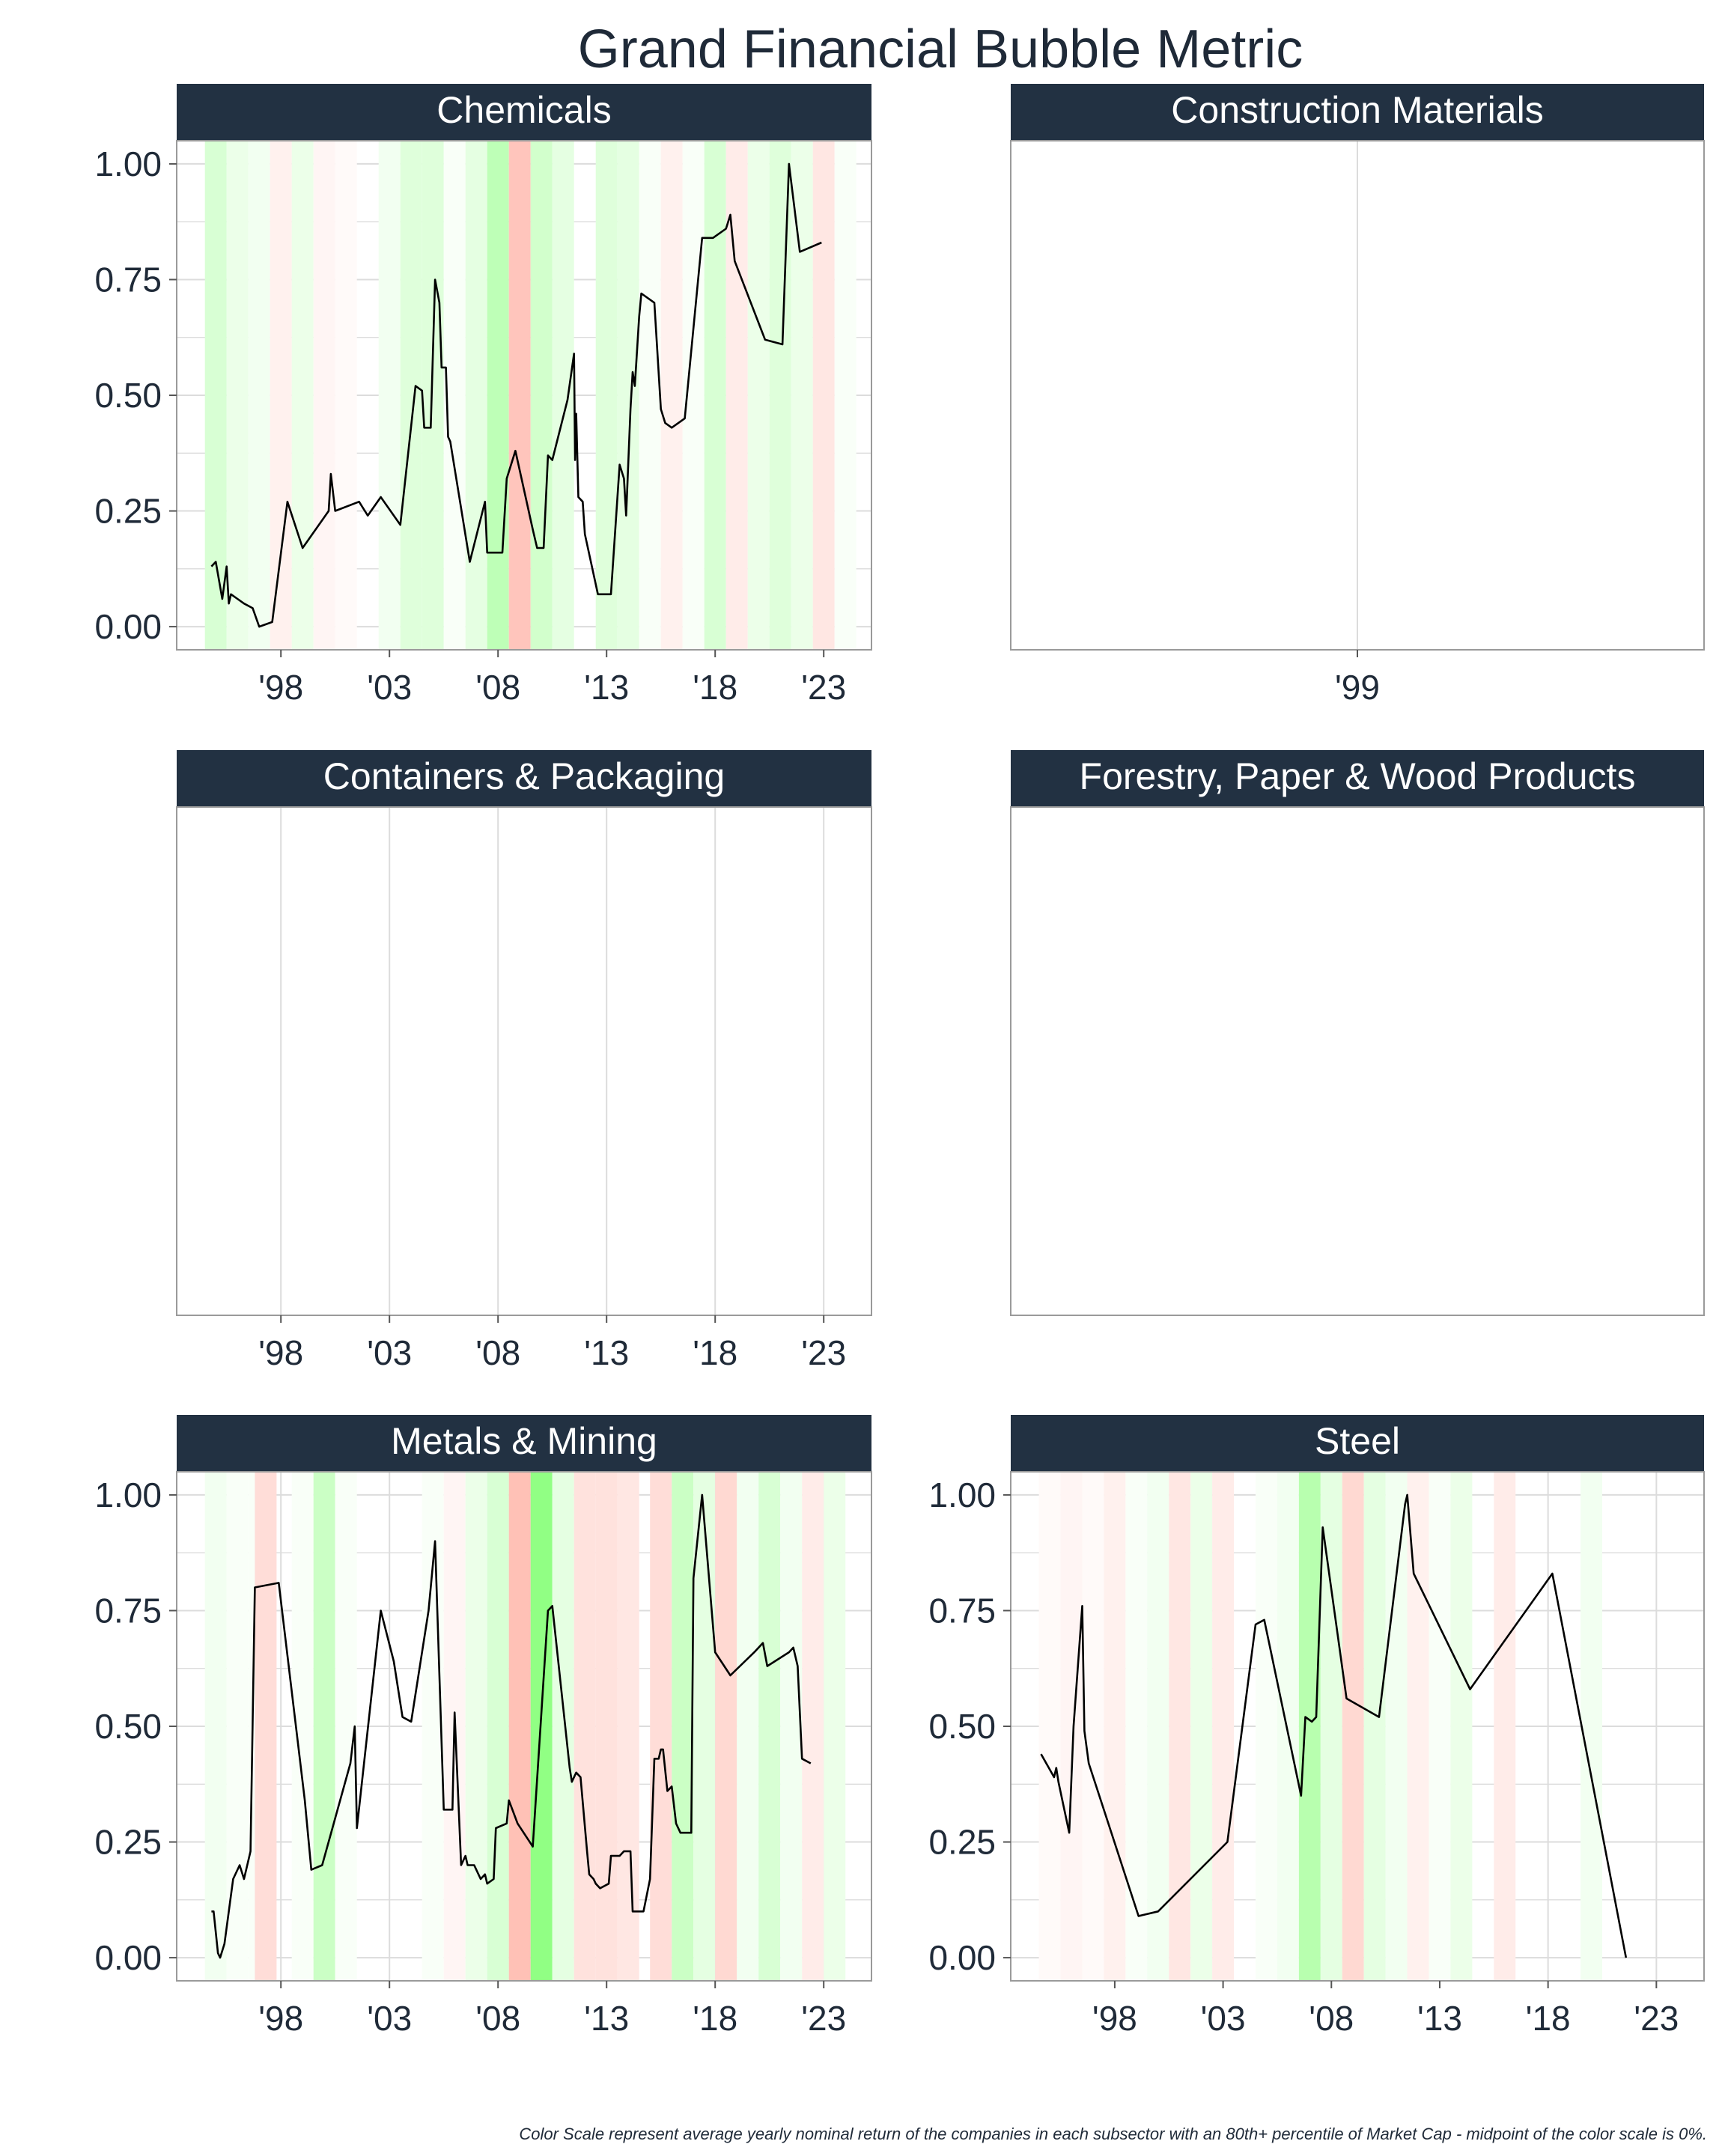 The height and width of the screenshot is (2156, 1725). I want to click on panel-4: Forestry, Paper & Wood Products, so click(1357, 1033).